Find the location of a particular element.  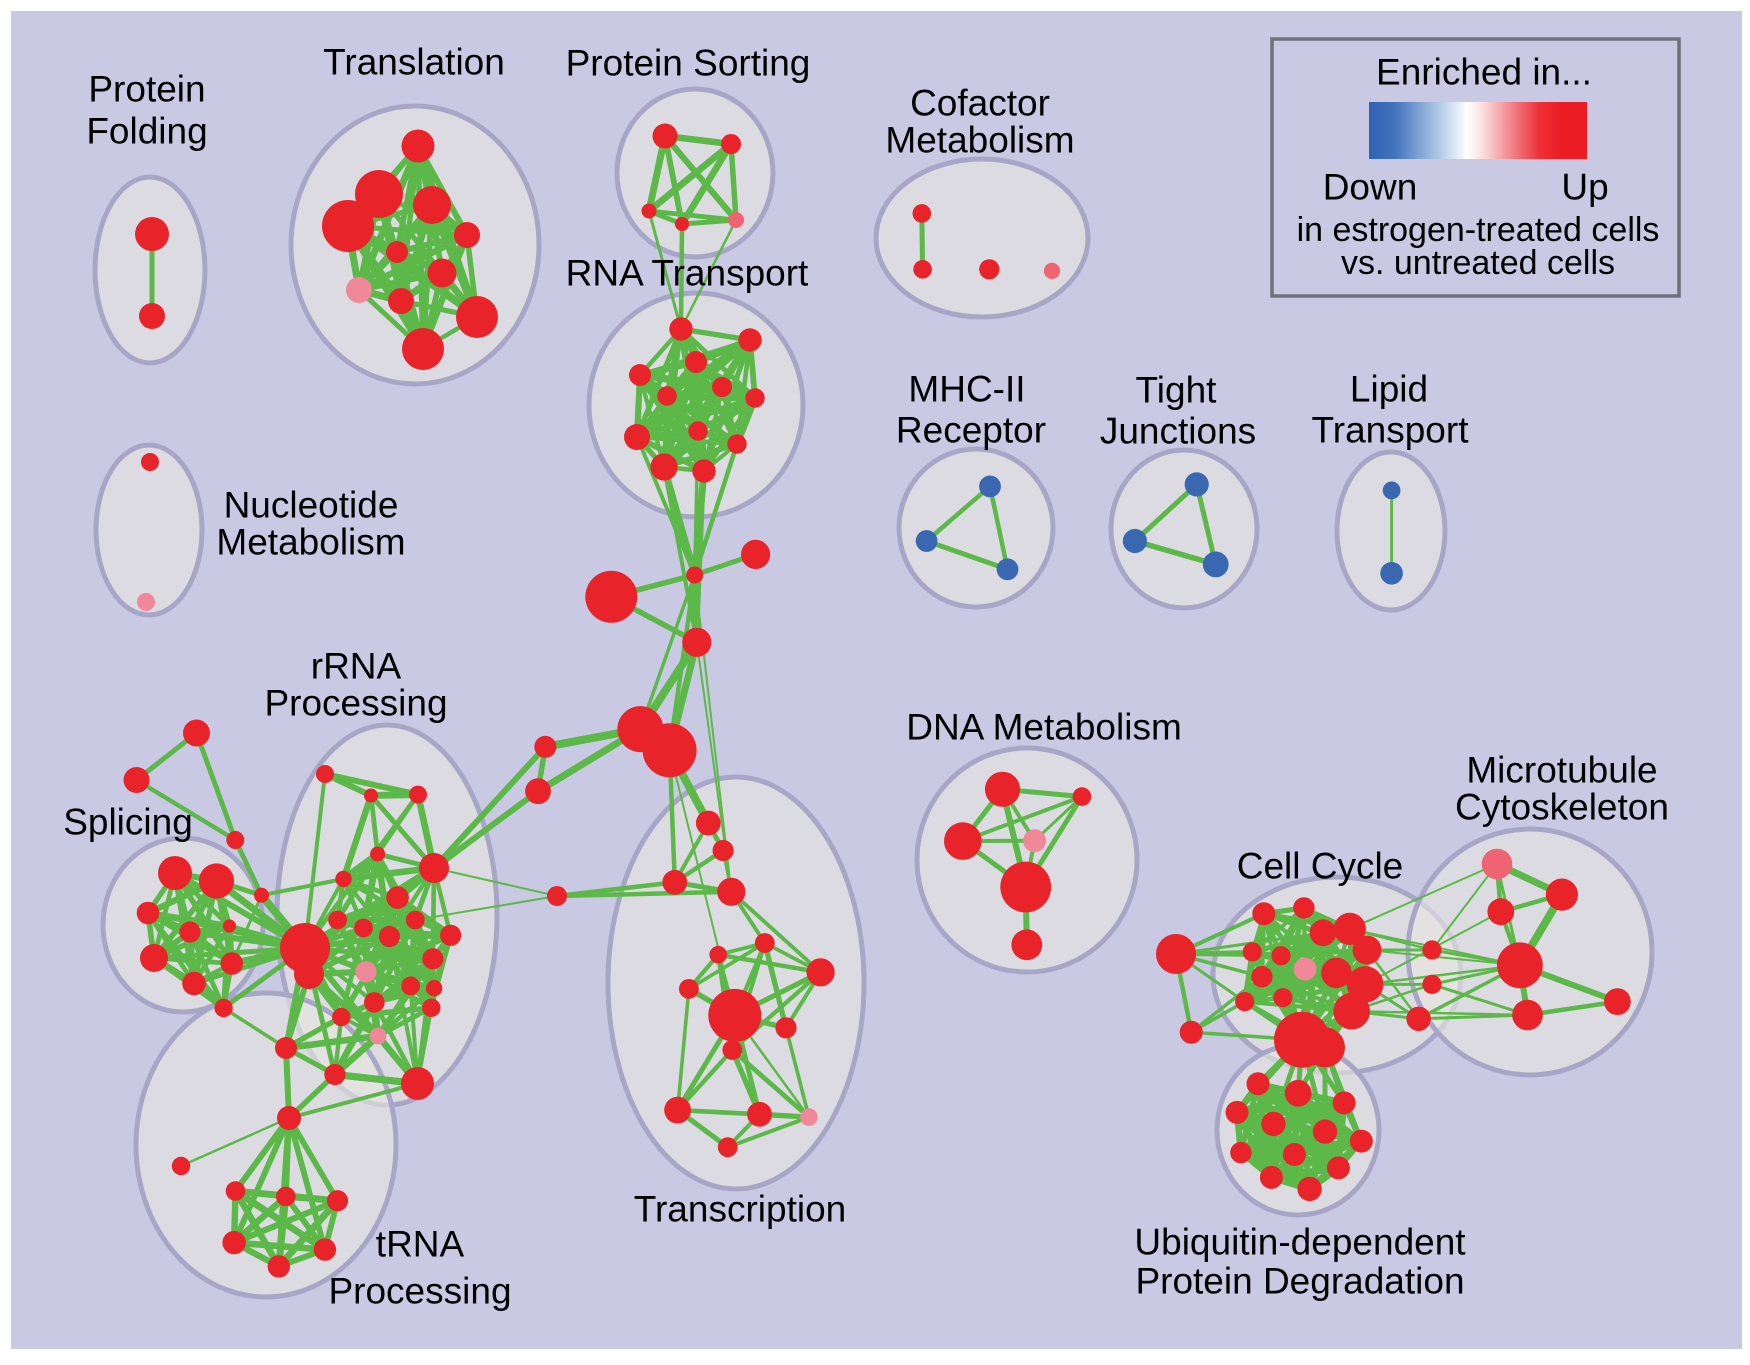

svg-text: Tight is located at coordinates (1177, 390).